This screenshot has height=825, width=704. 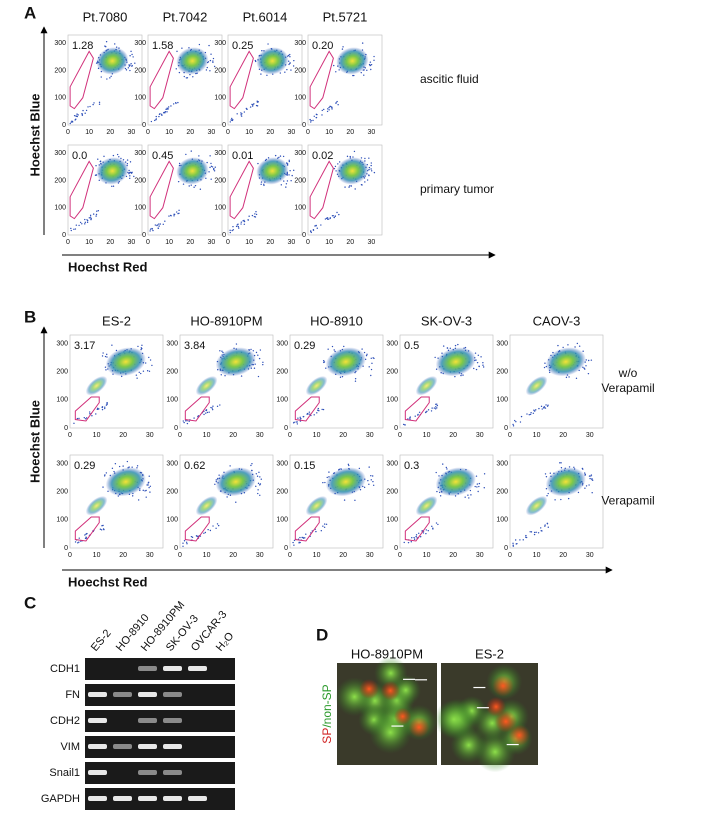 What do you see at coordinates (66, 428) in the screenshot?
I see `y-tick-label: 0` at bounding box center [66, 428].